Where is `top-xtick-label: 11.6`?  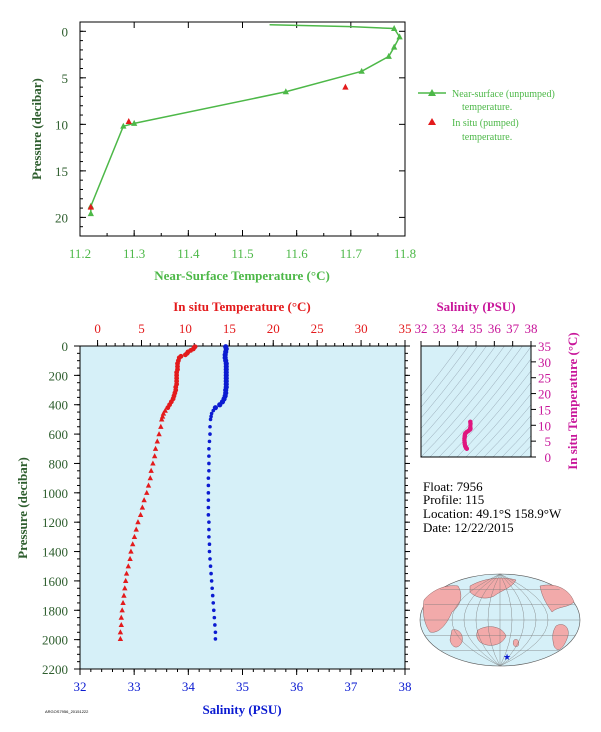 top-xtick-label: 11.6 is located at coordinates (297, 253).